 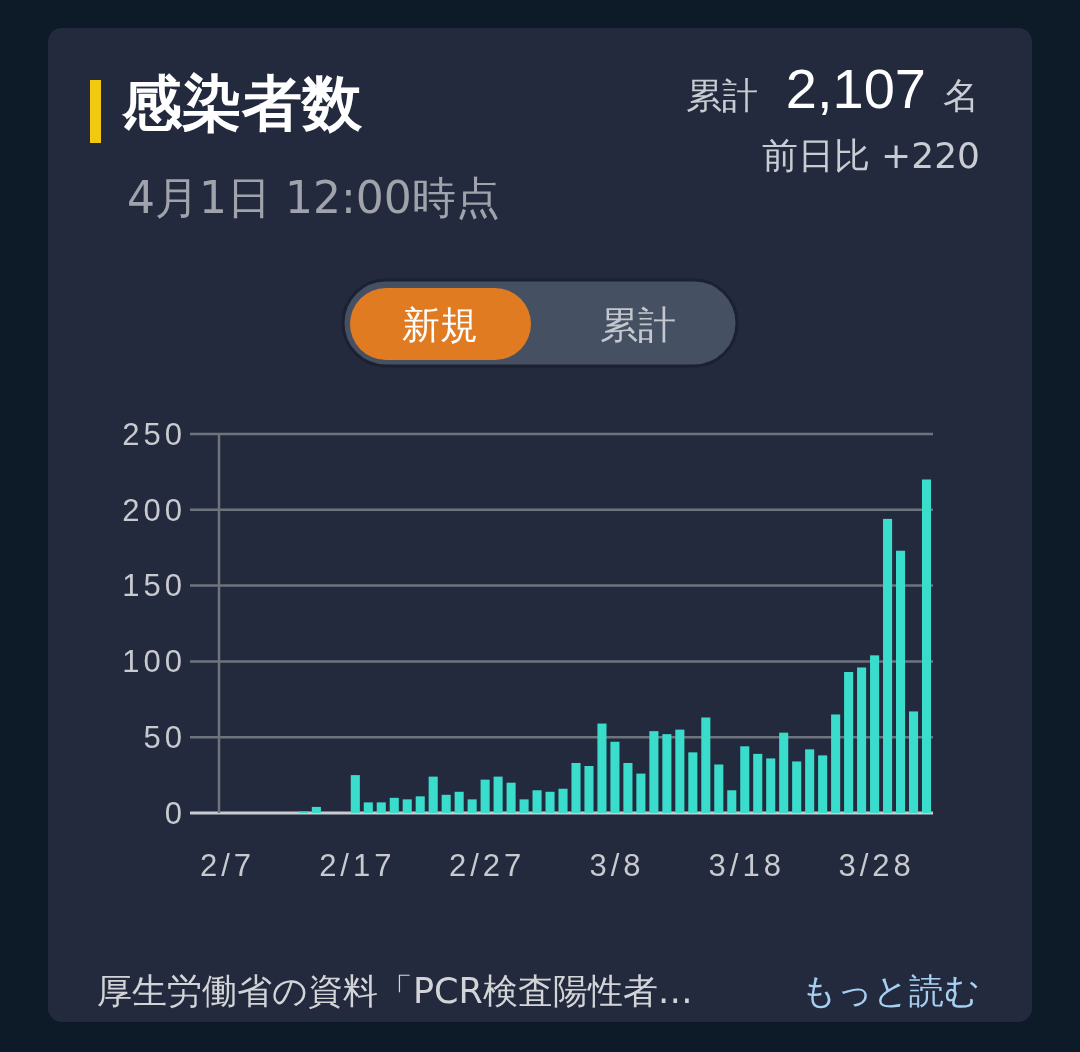 I want to click on text: 名, so click(x=961, y=95).